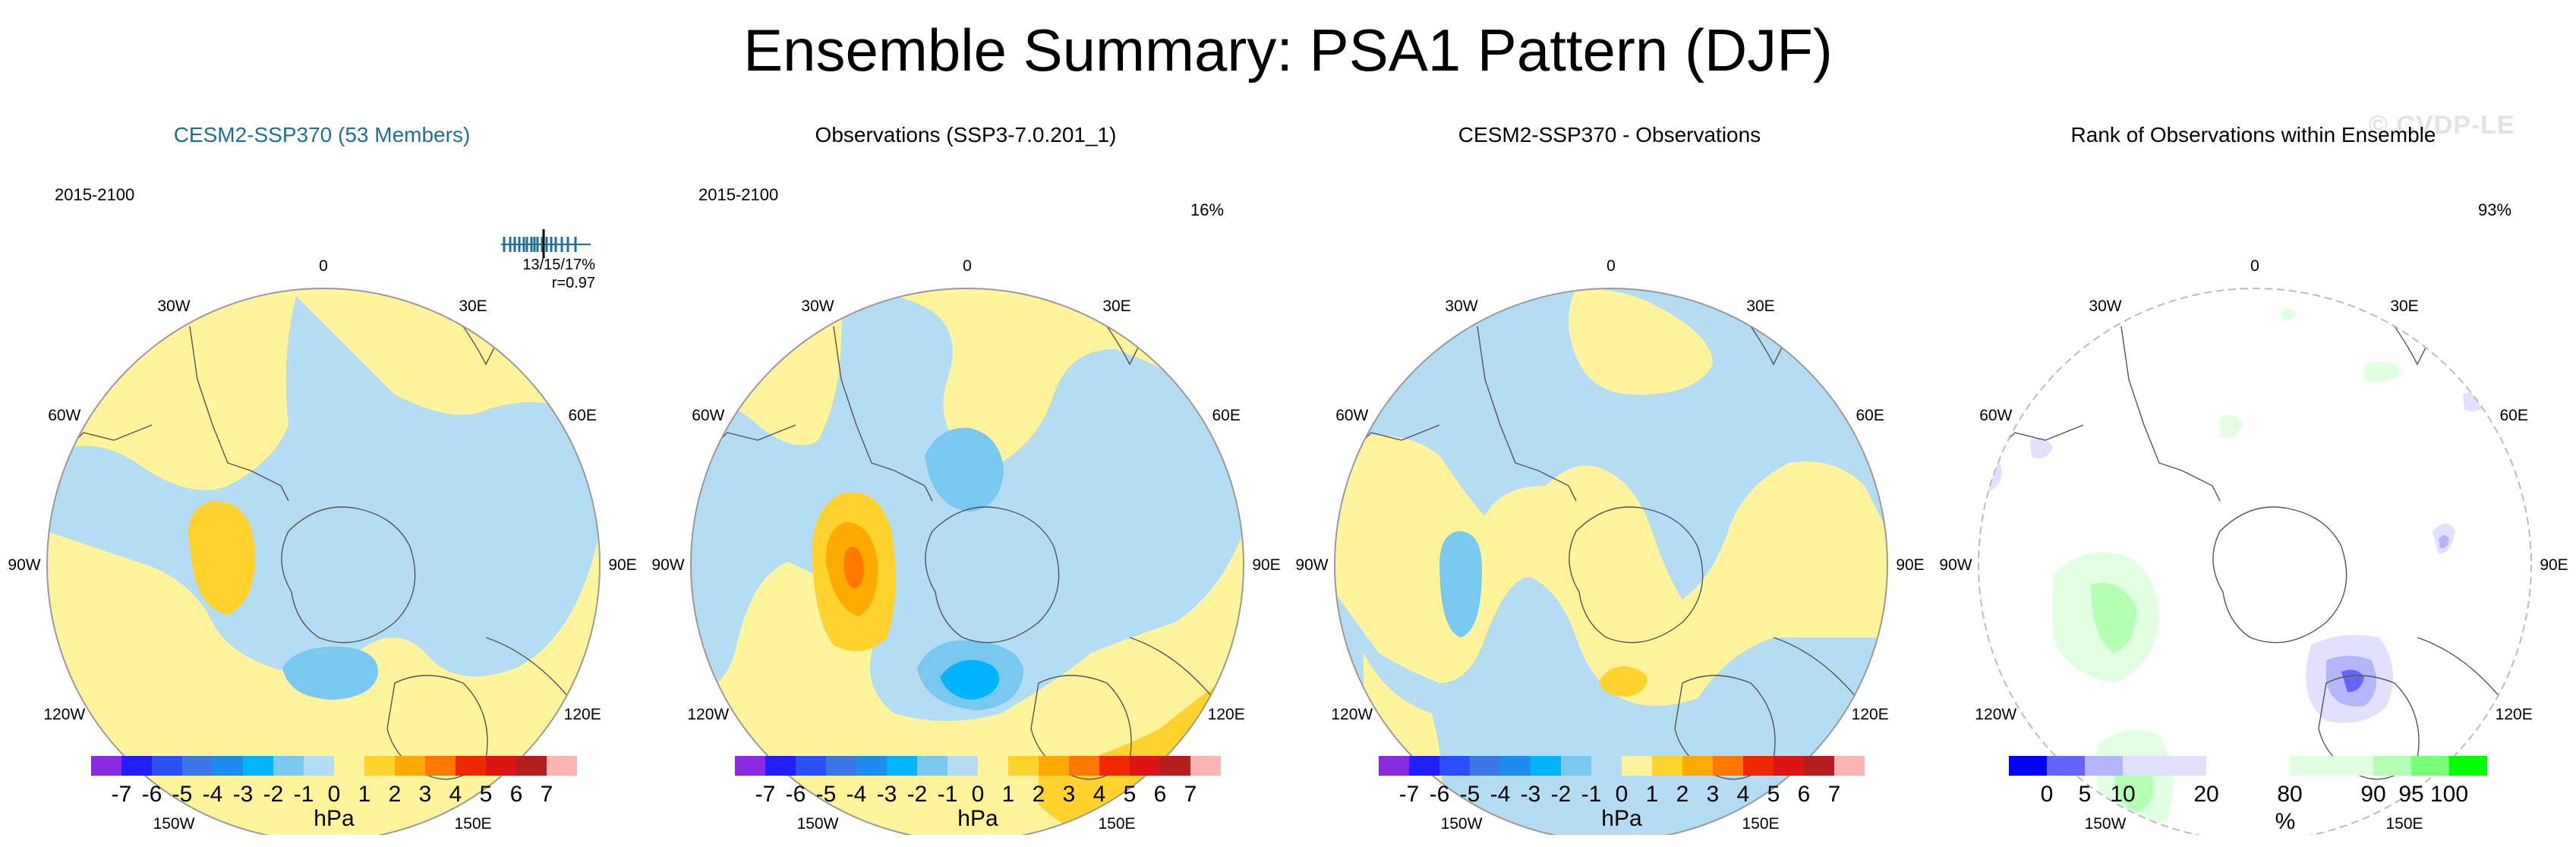  I want to click on colorbar: -7 -6 -5 -4 -3 -2 -1 0 1 2 3 4 5 6 7 hPa, so click(334, 793).